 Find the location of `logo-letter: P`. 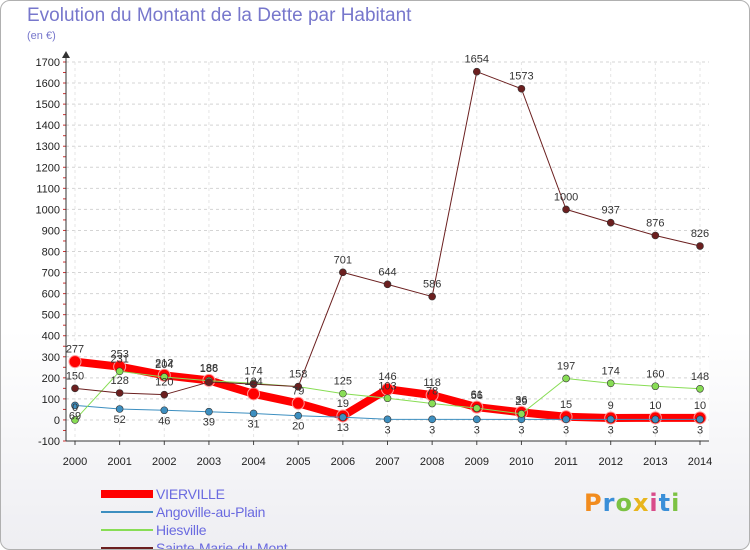

logo-letter: P is located at coordinates (593, 503).